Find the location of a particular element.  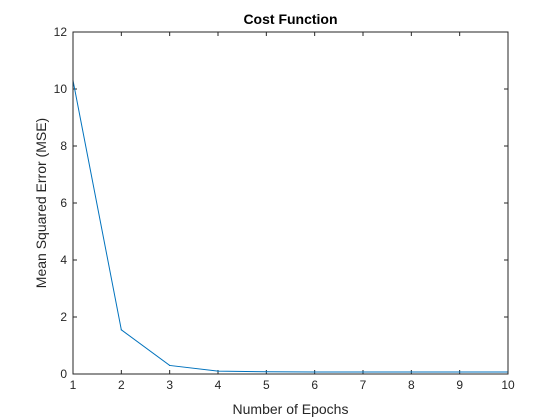

x-tick-label: 1 is located at coordinates (73, 385).